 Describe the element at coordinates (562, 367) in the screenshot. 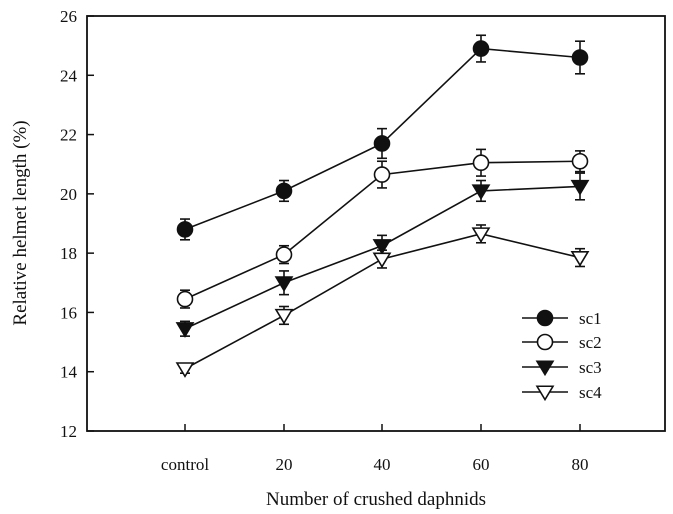

I see `legend-item-sc3: sc3` at that location.